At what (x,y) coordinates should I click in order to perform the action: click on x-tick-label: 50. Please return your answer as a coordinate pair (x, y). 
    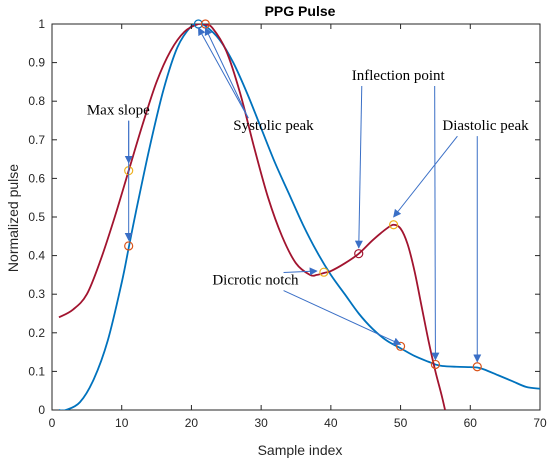
    Looking at the image, I should click on (401, 423).